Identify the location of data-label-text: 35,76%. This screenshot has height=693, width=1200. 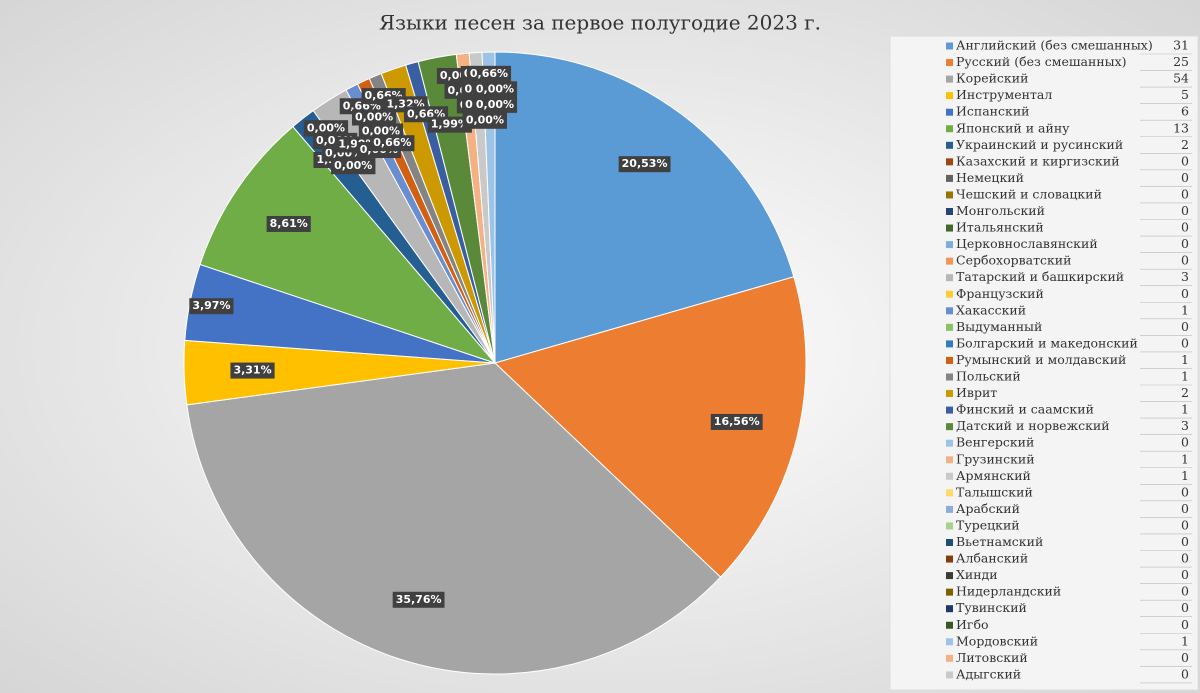
(419, 599).